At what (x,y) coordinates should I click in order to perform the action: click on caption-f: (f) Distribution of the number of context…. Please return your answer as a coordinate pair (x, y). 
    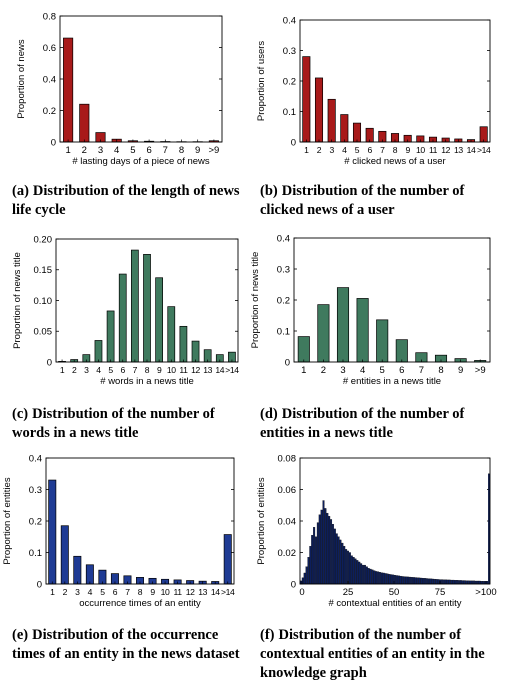
    Looking at the image, I should click on (380, 654).